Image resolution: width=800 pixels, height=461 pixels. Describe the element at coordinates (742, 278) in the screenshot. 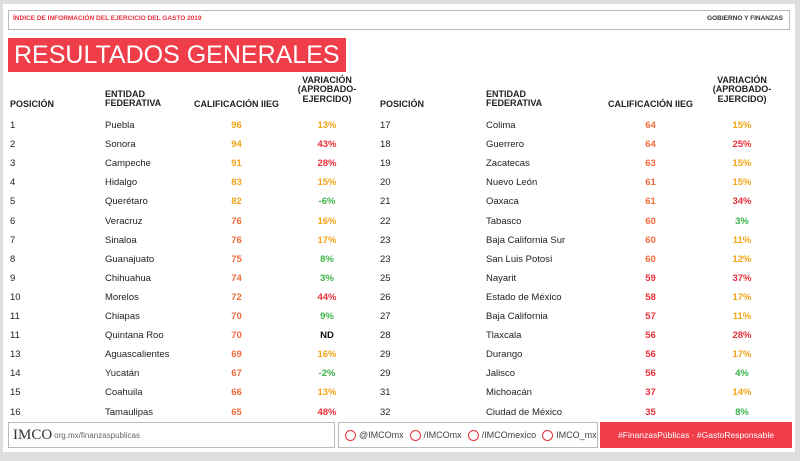

I see `variation: 37%` at that location.